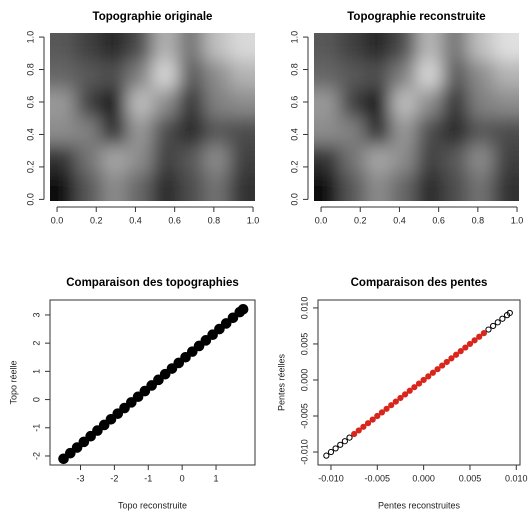 This screenshot has height=518, width=531. I want to click on heatmap-cells, so click(416, 117).